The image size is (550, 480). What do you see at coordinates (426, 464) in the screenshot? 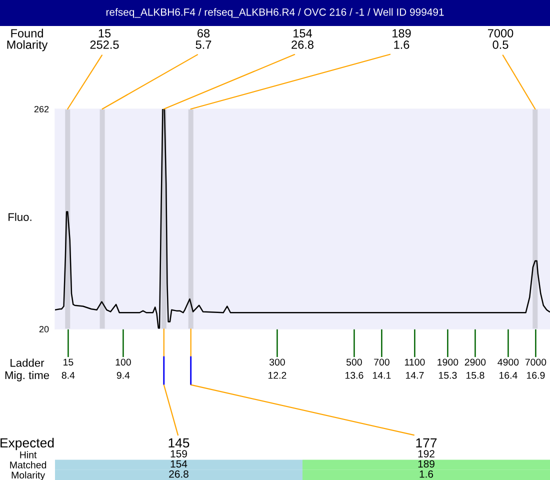
I see `data-label: 189` at bounding box center [426, 464].